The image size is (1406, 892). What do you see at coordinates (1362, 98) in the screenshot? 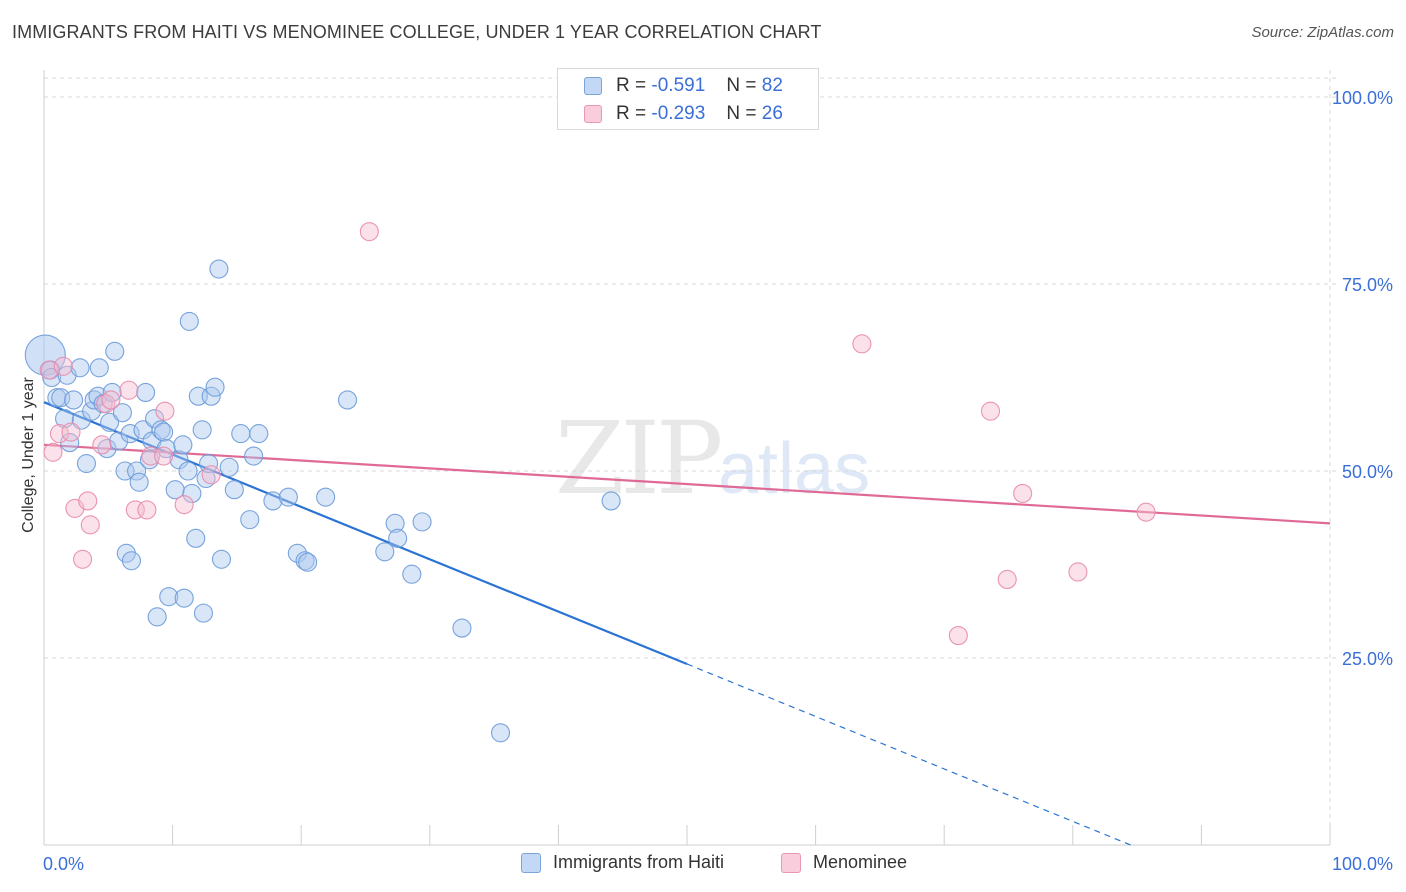
I see `y-tick-label: 100.0%` at bounding box center [1362, 98].